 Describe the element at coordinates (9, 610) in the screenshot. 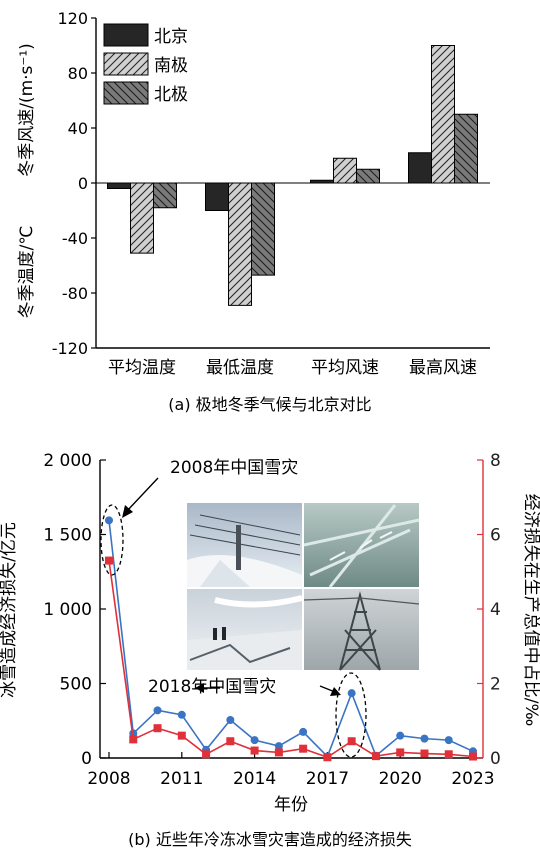

I see `chart-b-ylabel-left: 冰雪造成经济损失/亿元` at that location.